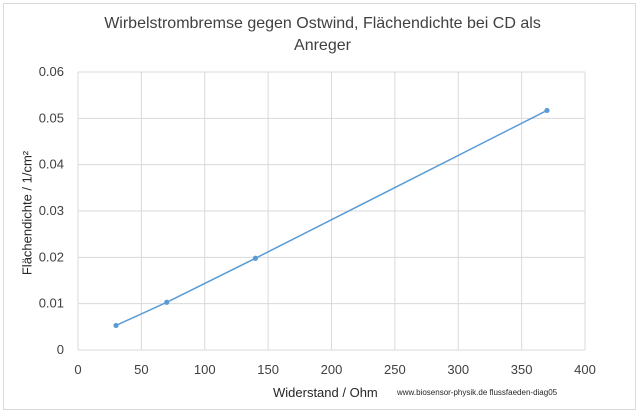 This screenshot has height=417, width=643. Describe the element at coordinates (268, 369) in the screenshot. I see `x-tick-label: 150` at that location.